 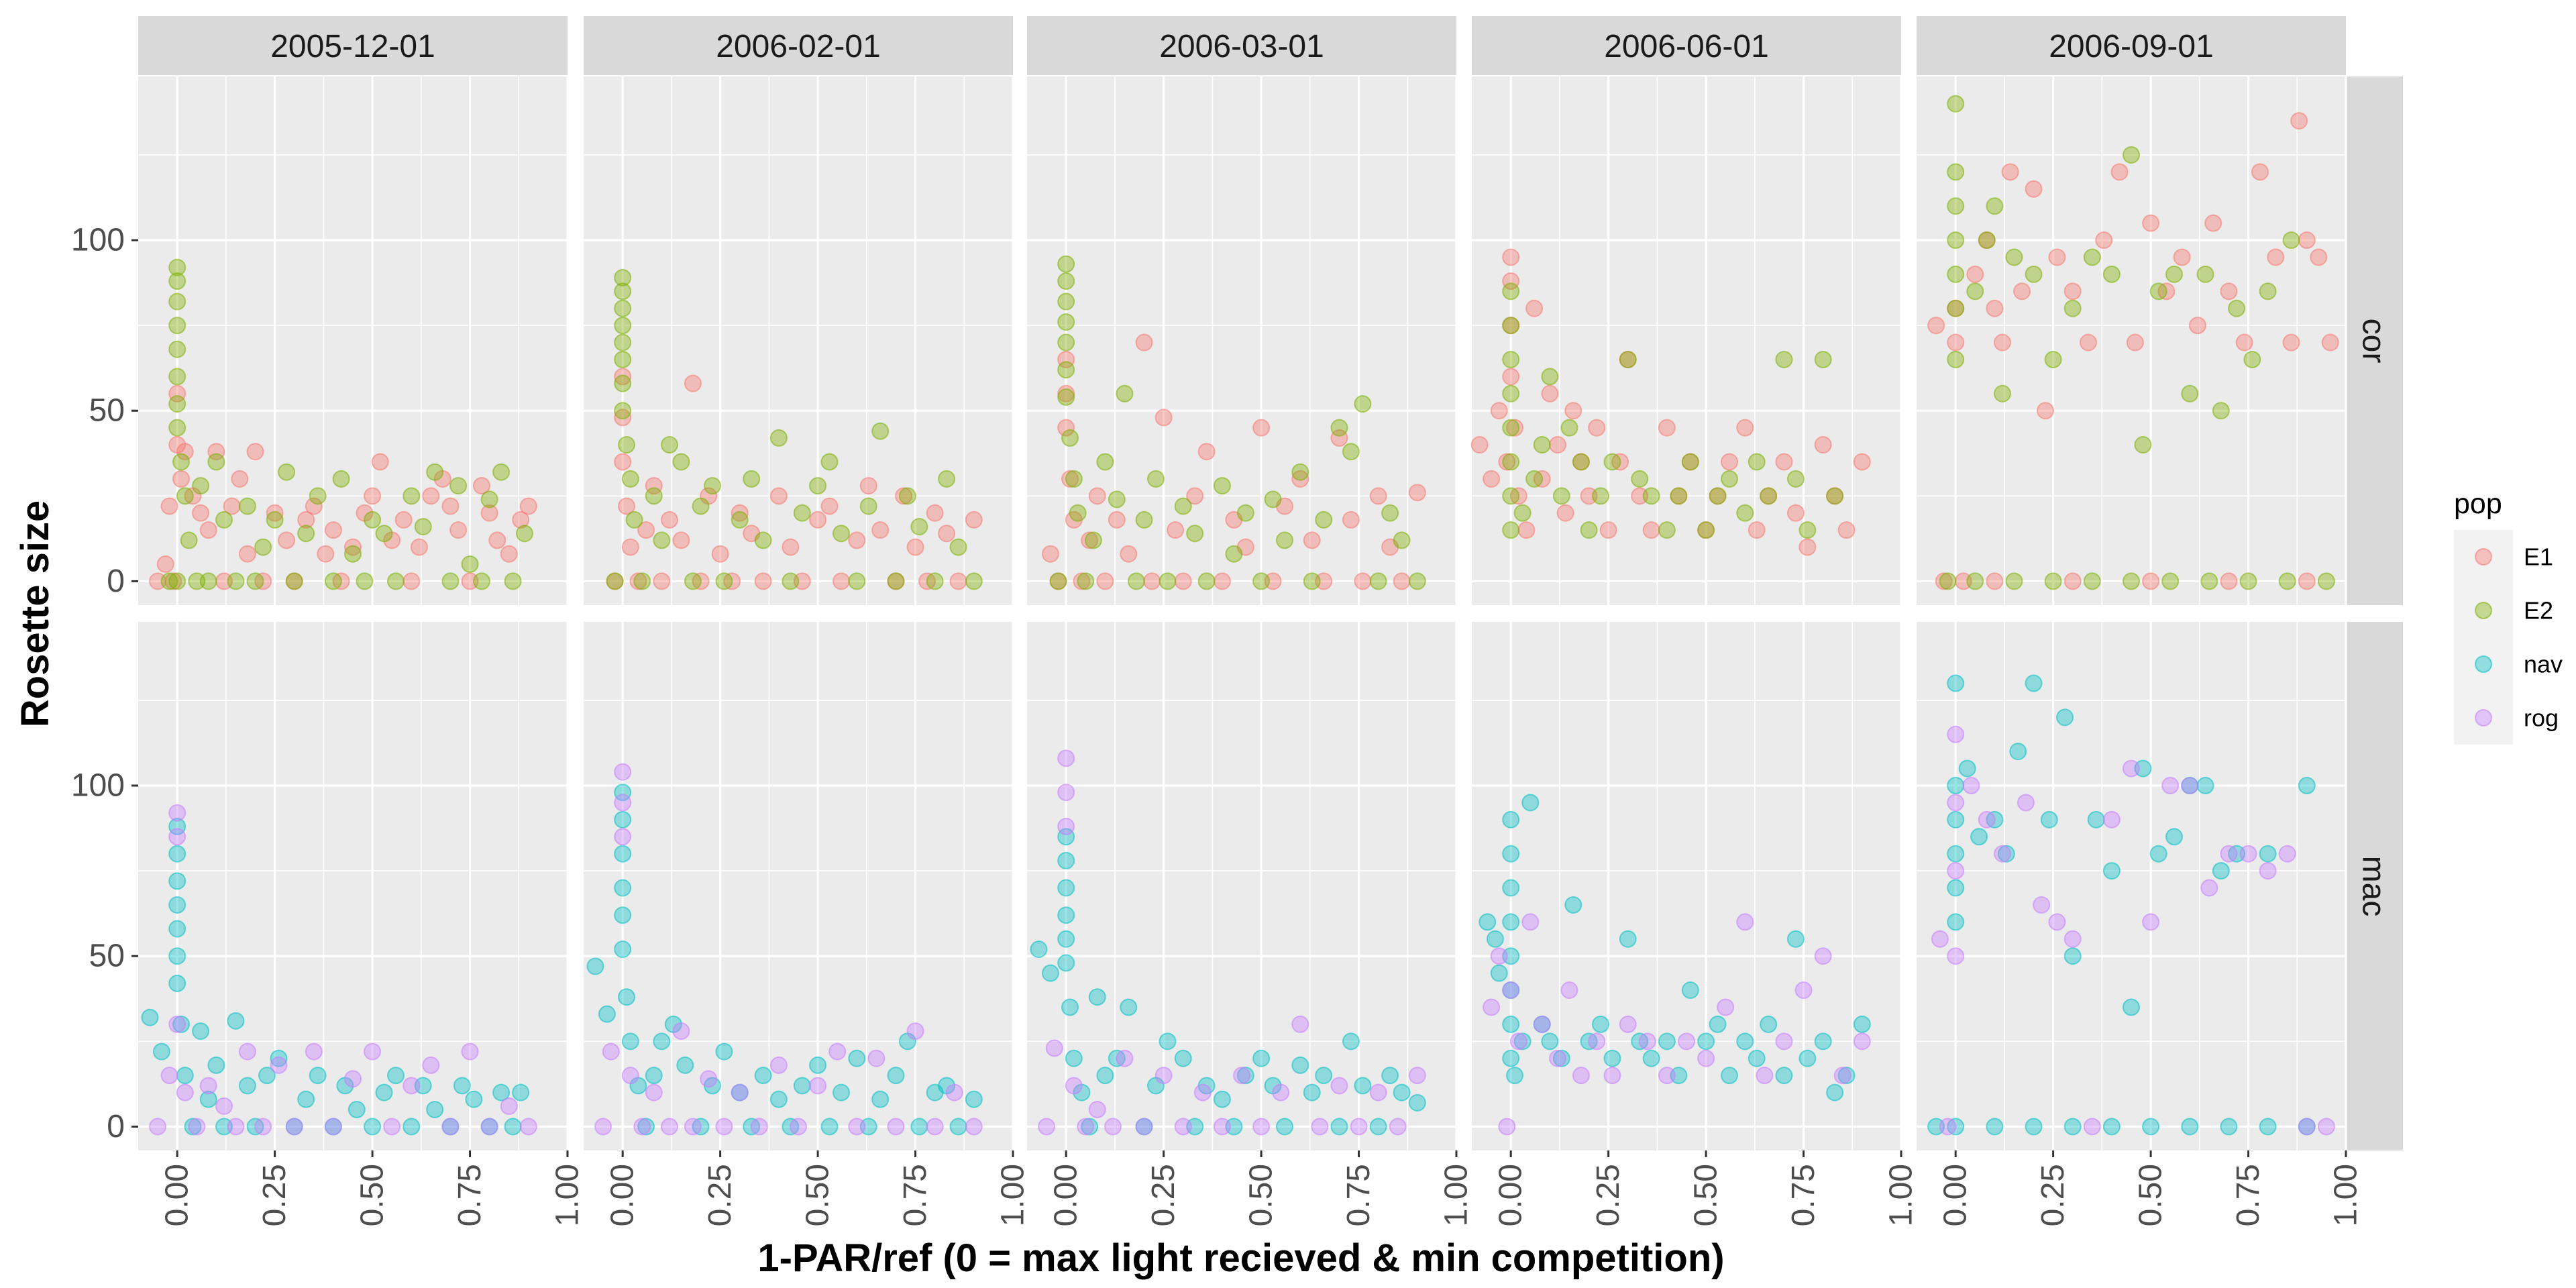 What do you see at coordinates (1163, 1195) in the screenshot?
I see `x-tick-label: 0.25` at bounding box center [1163, 1195].